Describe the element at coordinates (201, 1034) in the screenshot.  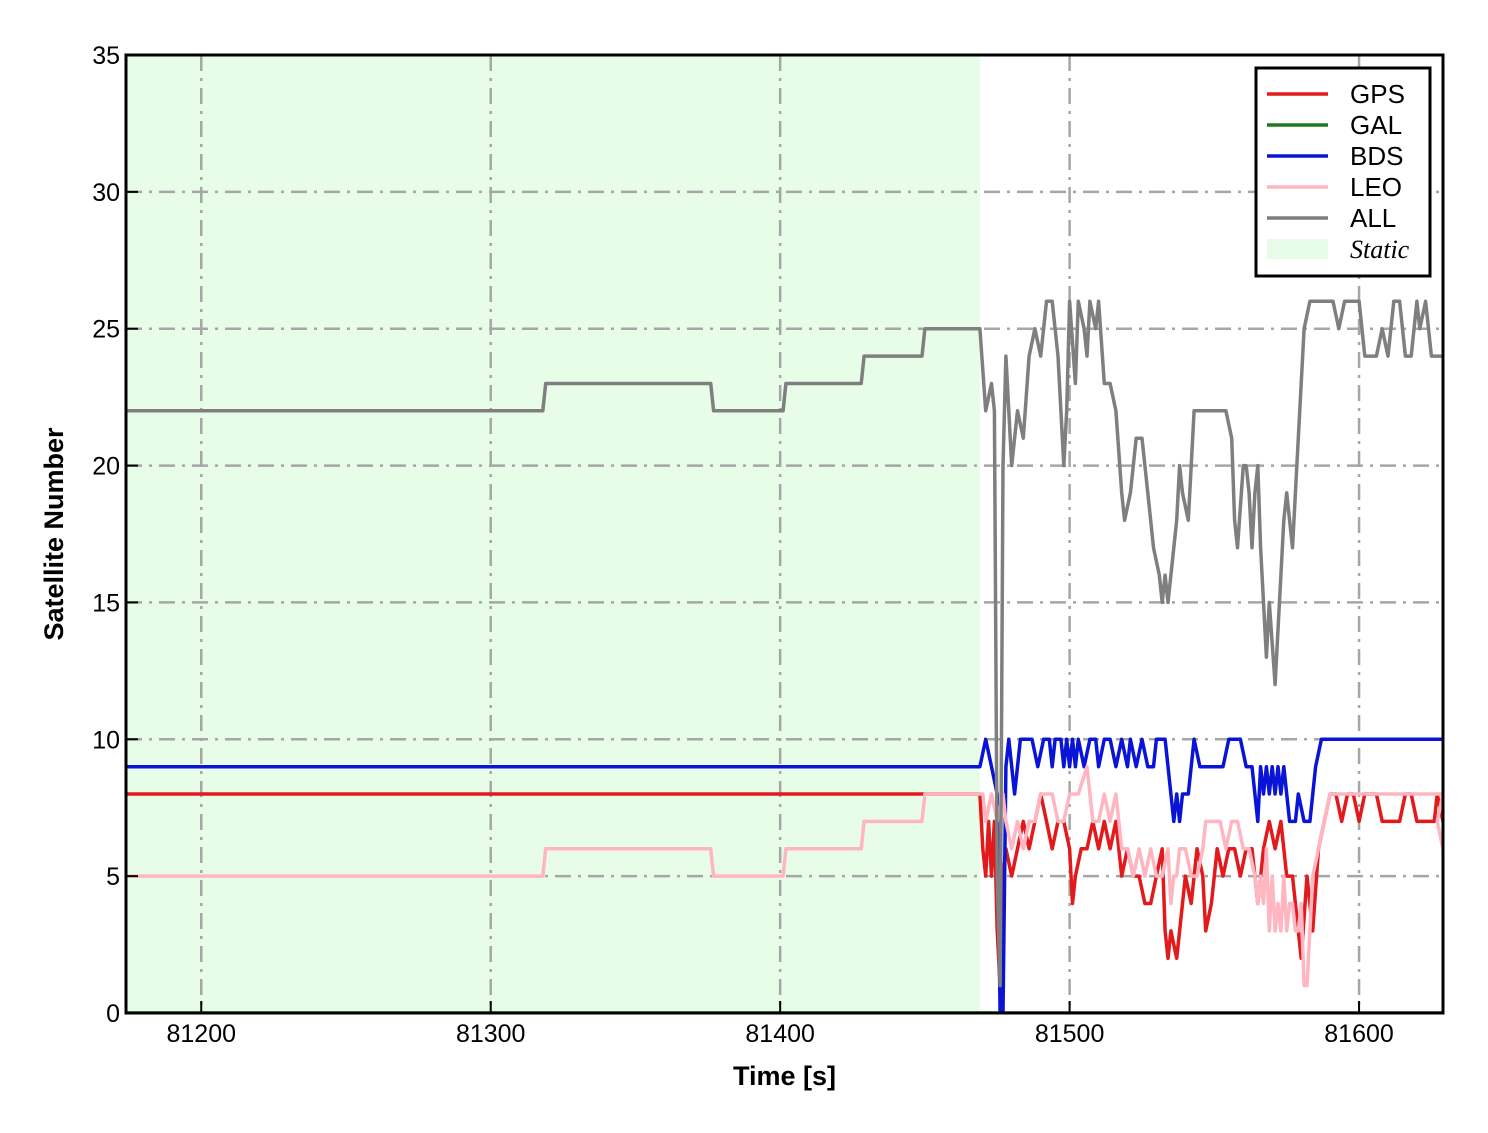
I see `x-tick-label: 81200` at that location.